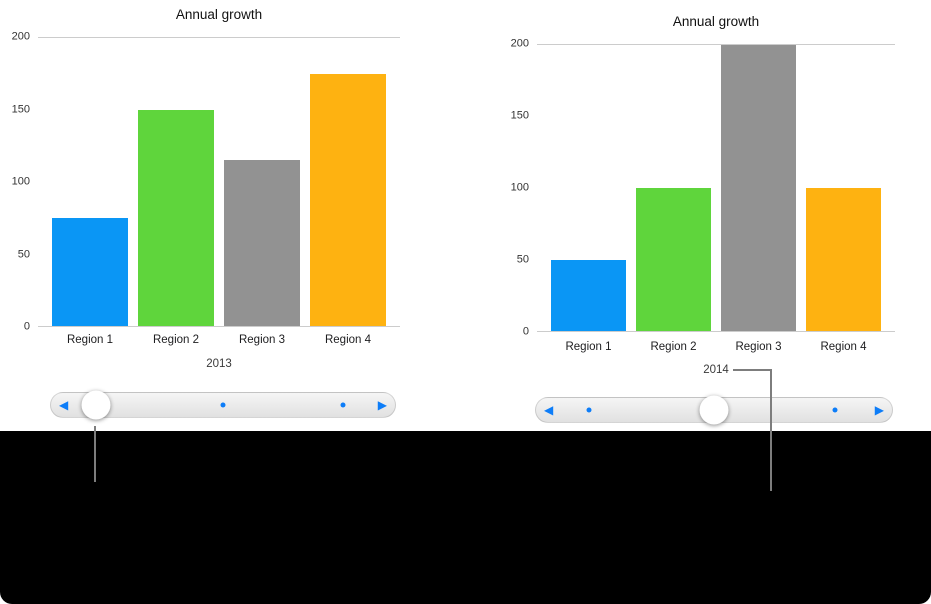 This screenshot has height=604, width=931. Describe the element at coordinates (752, 370) in the screenshot. I see `callout-line-year-horizontal` at that location.